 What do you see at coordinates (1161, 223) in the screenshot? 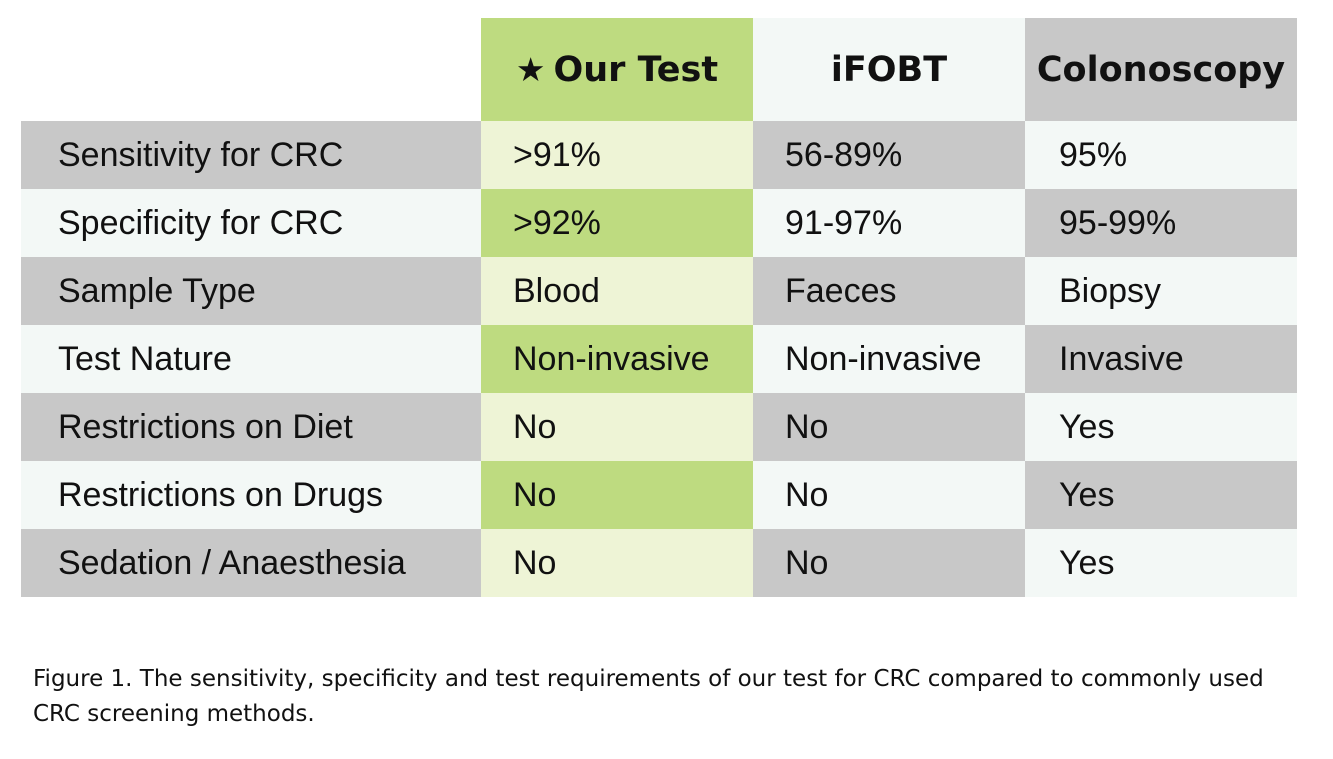
I see `cell-colonoscopy: 95-99%` at bounding box center [1161, 223].